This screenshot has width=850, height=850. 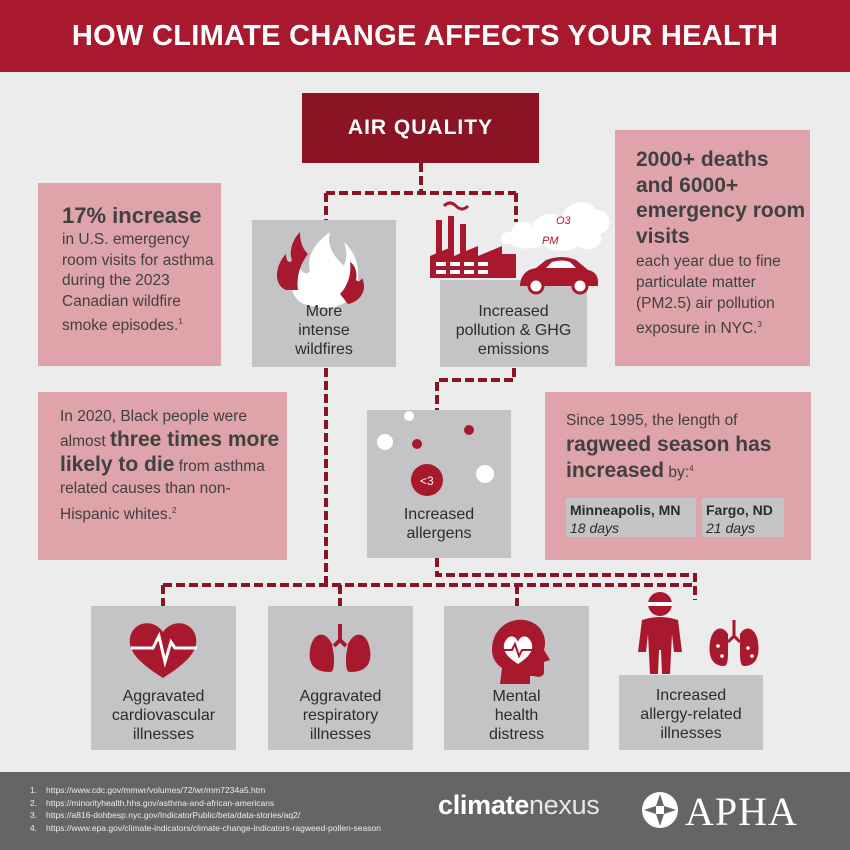 I want to click on fact-ref: 1, so click(x=180, y=321).